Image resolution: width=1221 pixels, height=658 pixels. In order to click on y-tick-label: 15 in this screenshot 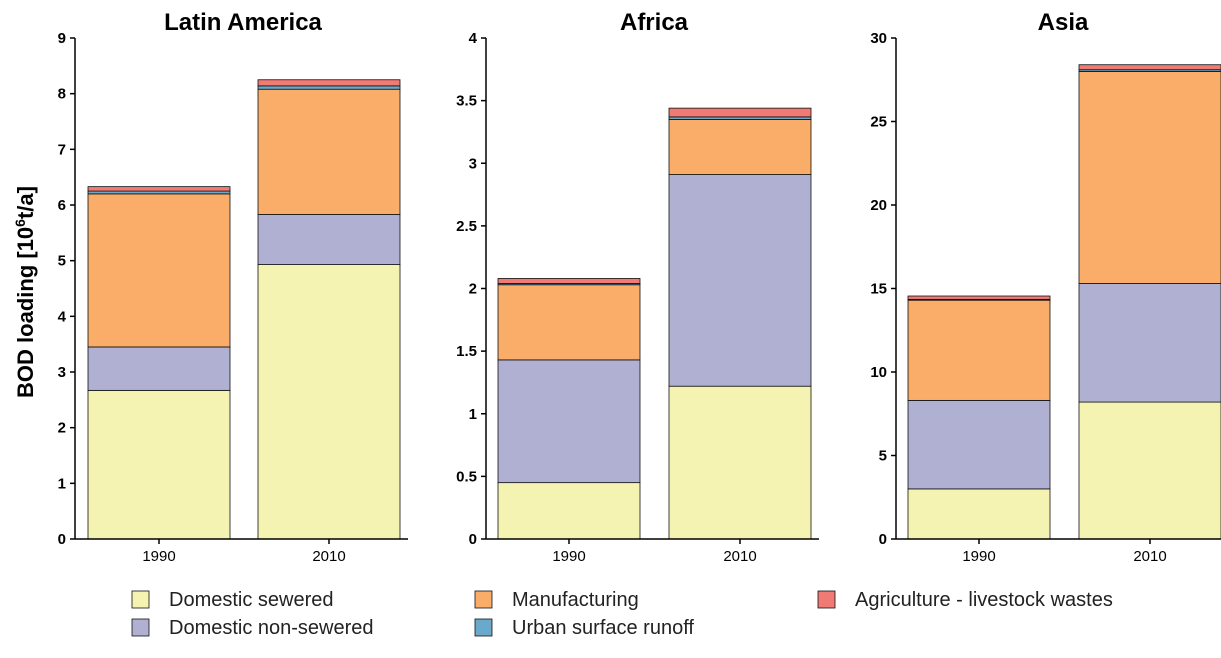, I will do `click(878, 289)`.